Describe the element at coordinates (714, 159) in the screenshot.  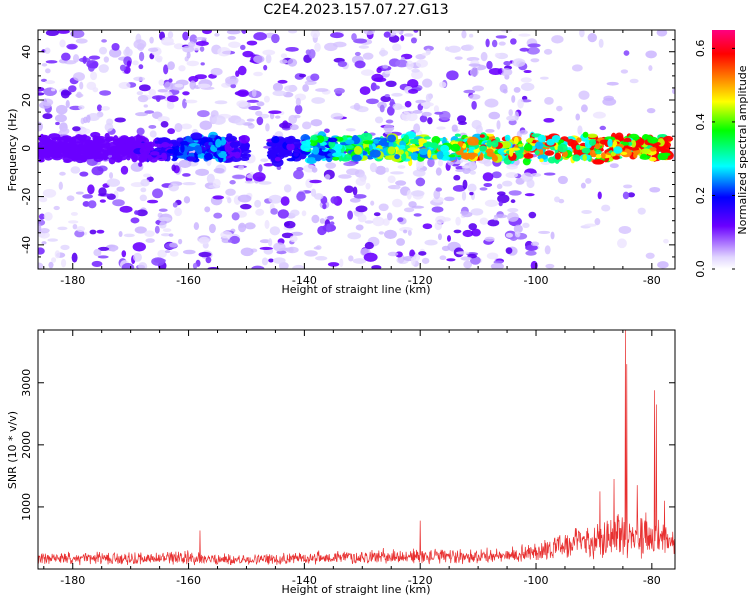
I see `colorbar-axis: 0.0 0.2 0.4 0.6` at that location.